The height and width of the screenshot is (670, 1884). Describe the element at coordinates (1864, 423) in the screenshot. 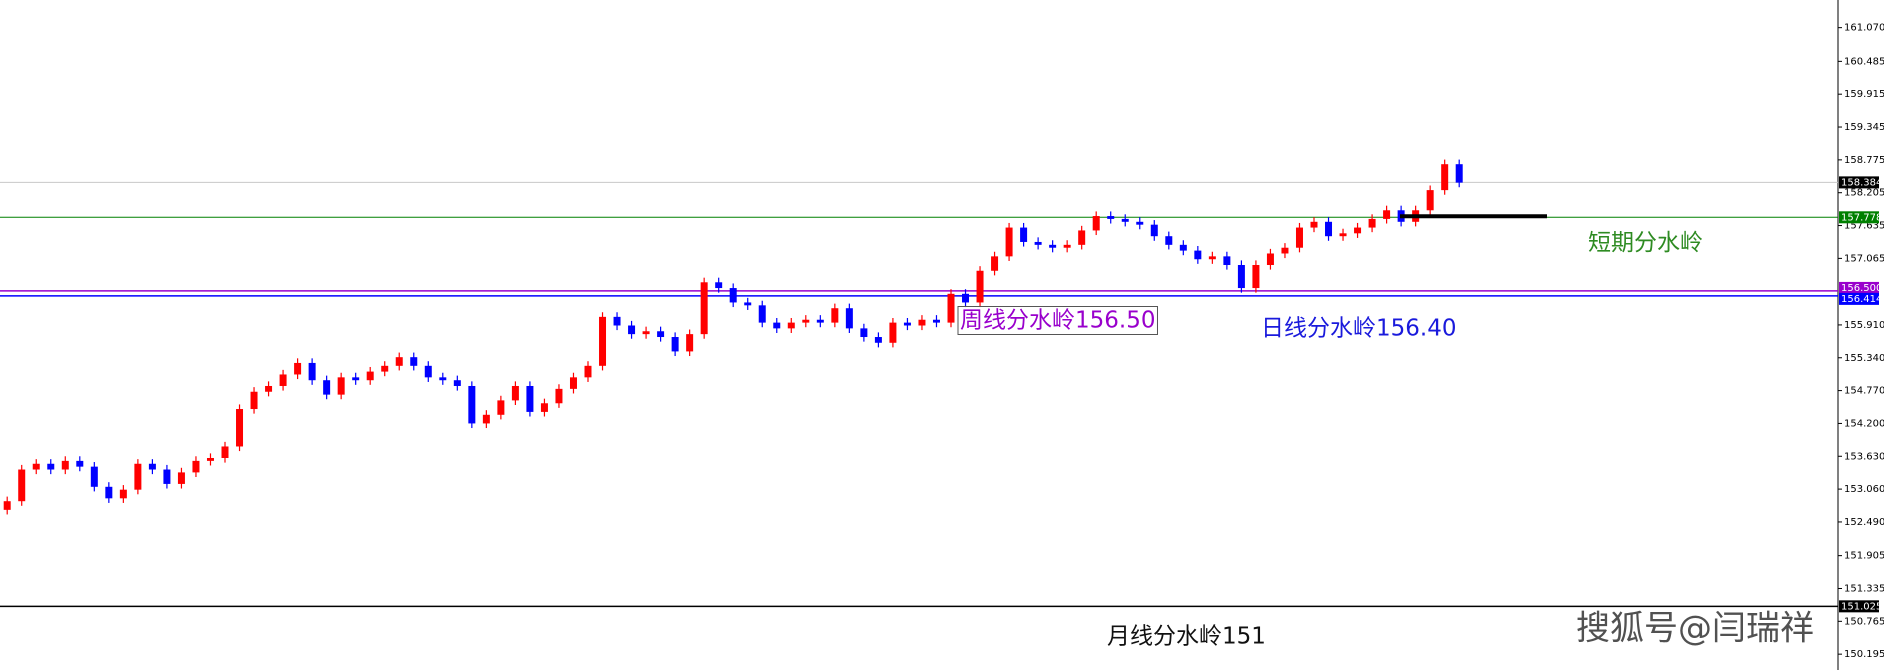

I see `y-tick-label: 154.200` at that location.